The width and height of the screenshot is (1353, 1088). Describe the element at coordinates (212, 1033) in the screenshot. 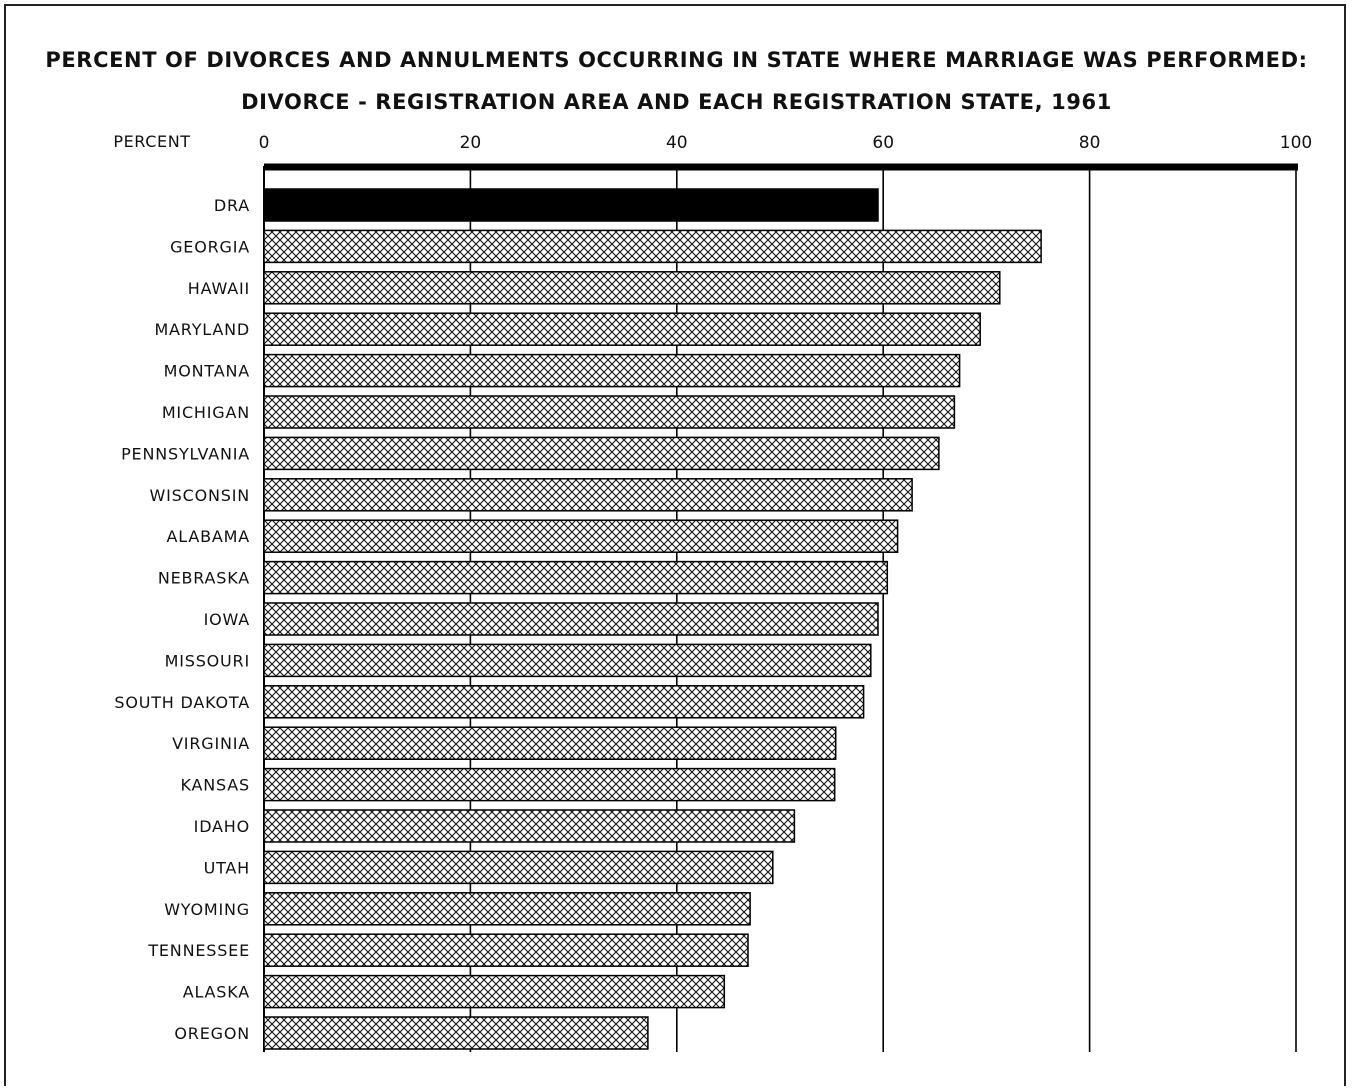

I see `category-label: OREGON` at that location.